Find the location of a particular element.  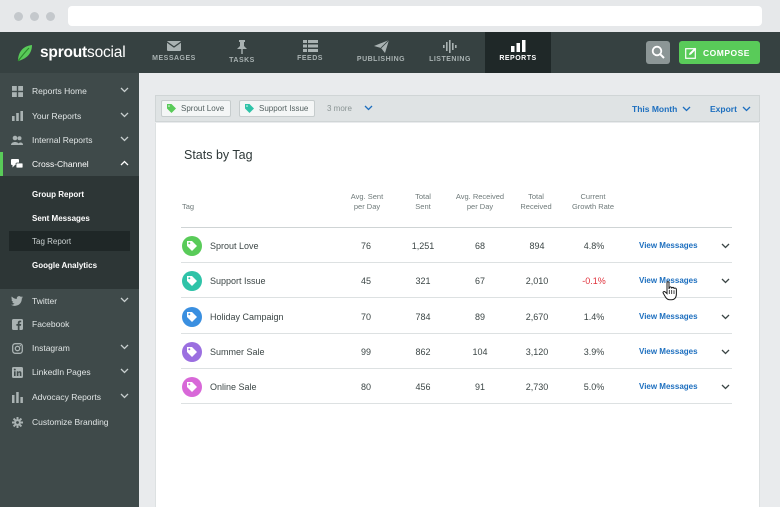

chat-icon is located at coordinates (17, 164).